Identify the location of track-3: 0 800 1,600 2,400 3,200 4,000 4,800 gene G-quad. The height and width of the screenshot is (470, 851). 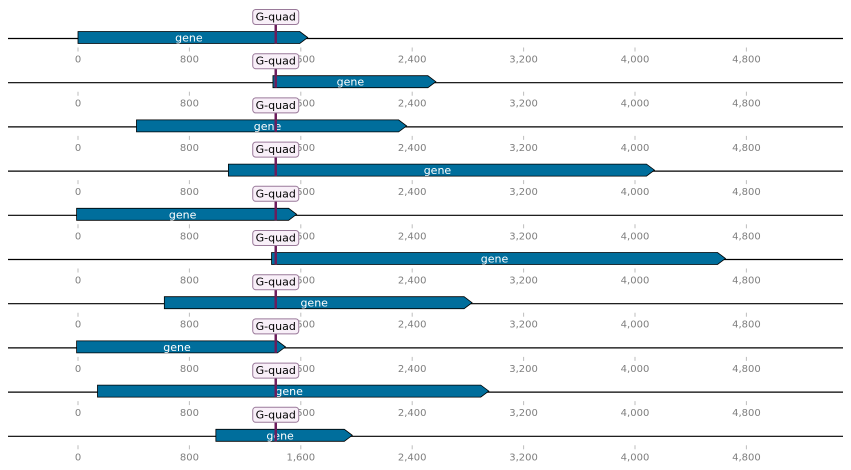
(425, 125).